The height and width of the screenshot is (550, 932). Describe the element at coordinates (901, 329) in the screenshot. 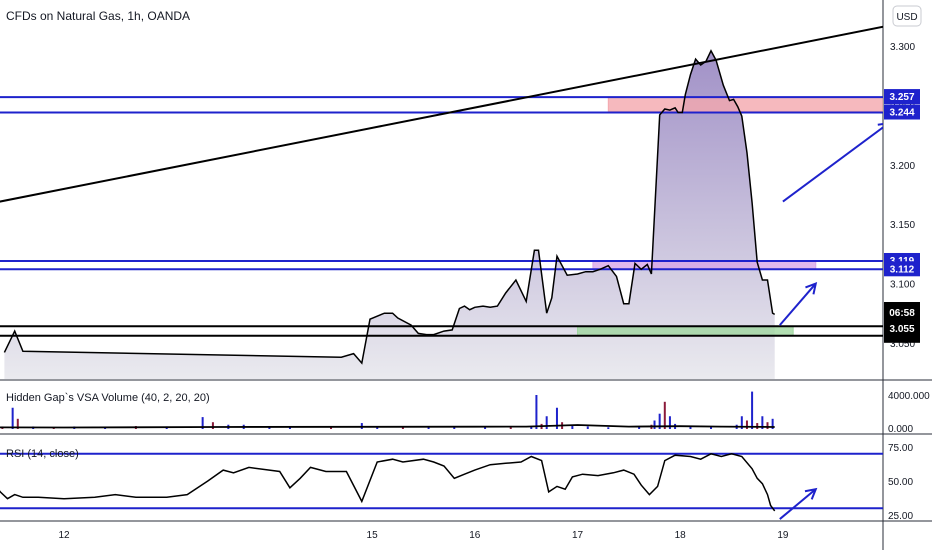

I see `current-price-label: 3.055` at that location.